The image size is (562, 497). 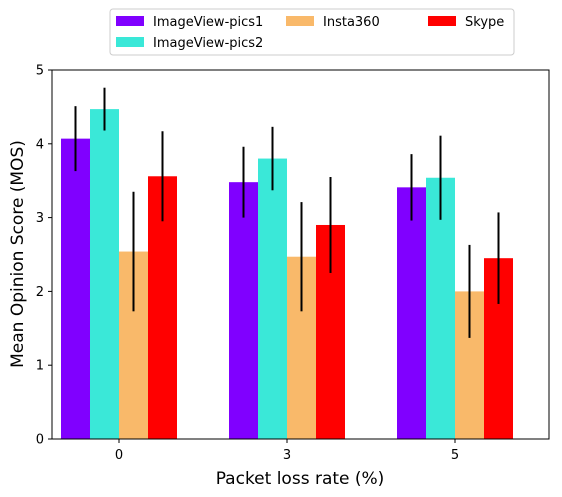 I want to click on y-tick-label: 3, so click(x=40, y=218).